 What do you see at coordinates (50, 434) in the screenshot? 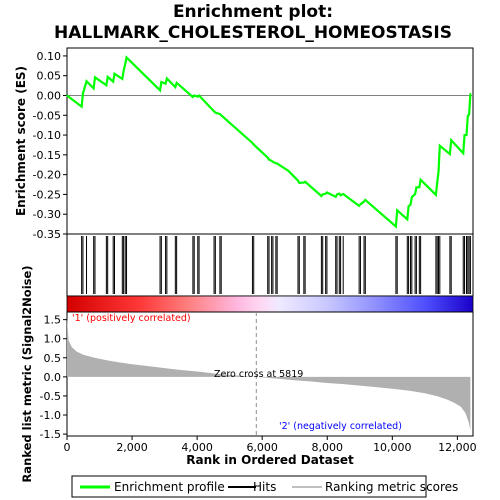
I see `metric-y-tick-label: -1.5` at bounding box center [50, 434].